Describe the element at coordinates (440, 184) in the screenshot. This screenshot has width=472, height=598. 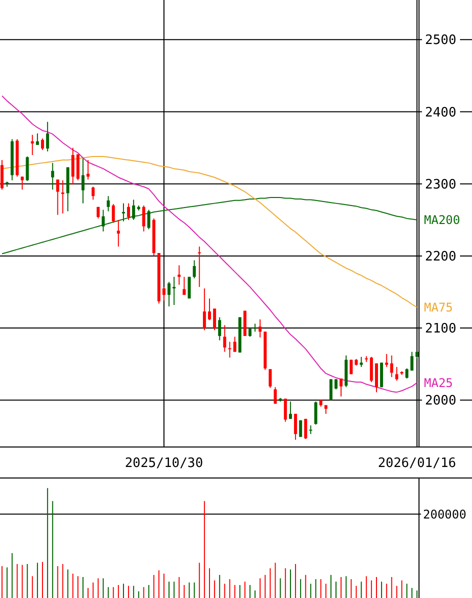
I see `y-tick-label: 2300` at that location.